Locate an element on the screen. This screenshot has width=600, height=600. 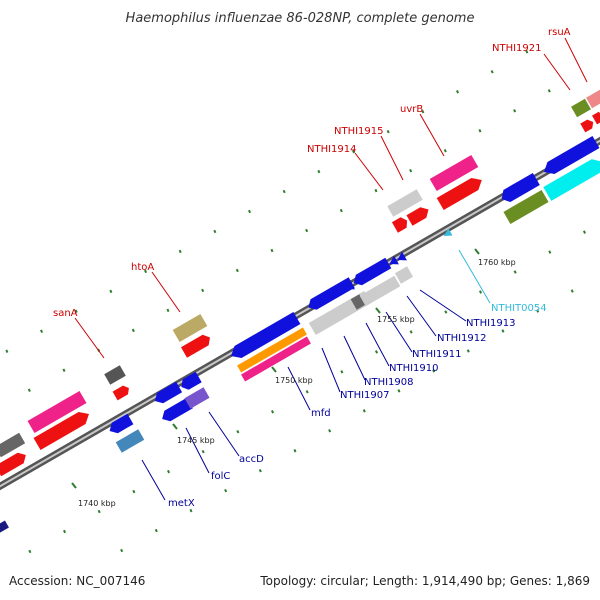
feature-darkgray-small is located at coordinates (358, 302).